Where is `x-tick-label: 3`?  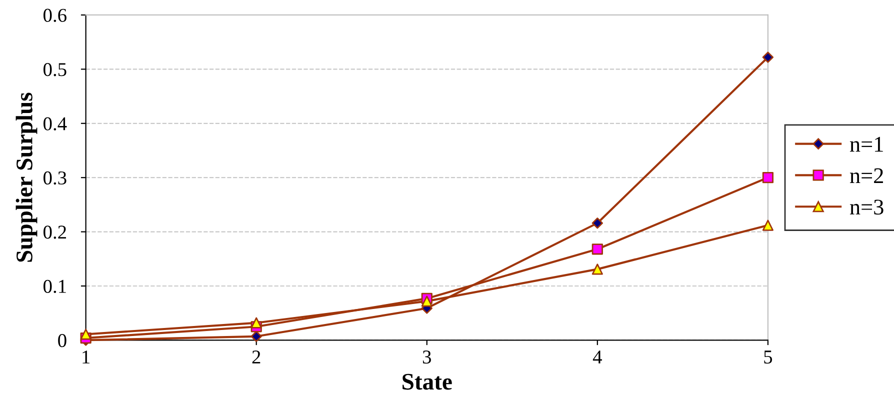 x-tick-label: 3 is located at coordinates (426, 357).